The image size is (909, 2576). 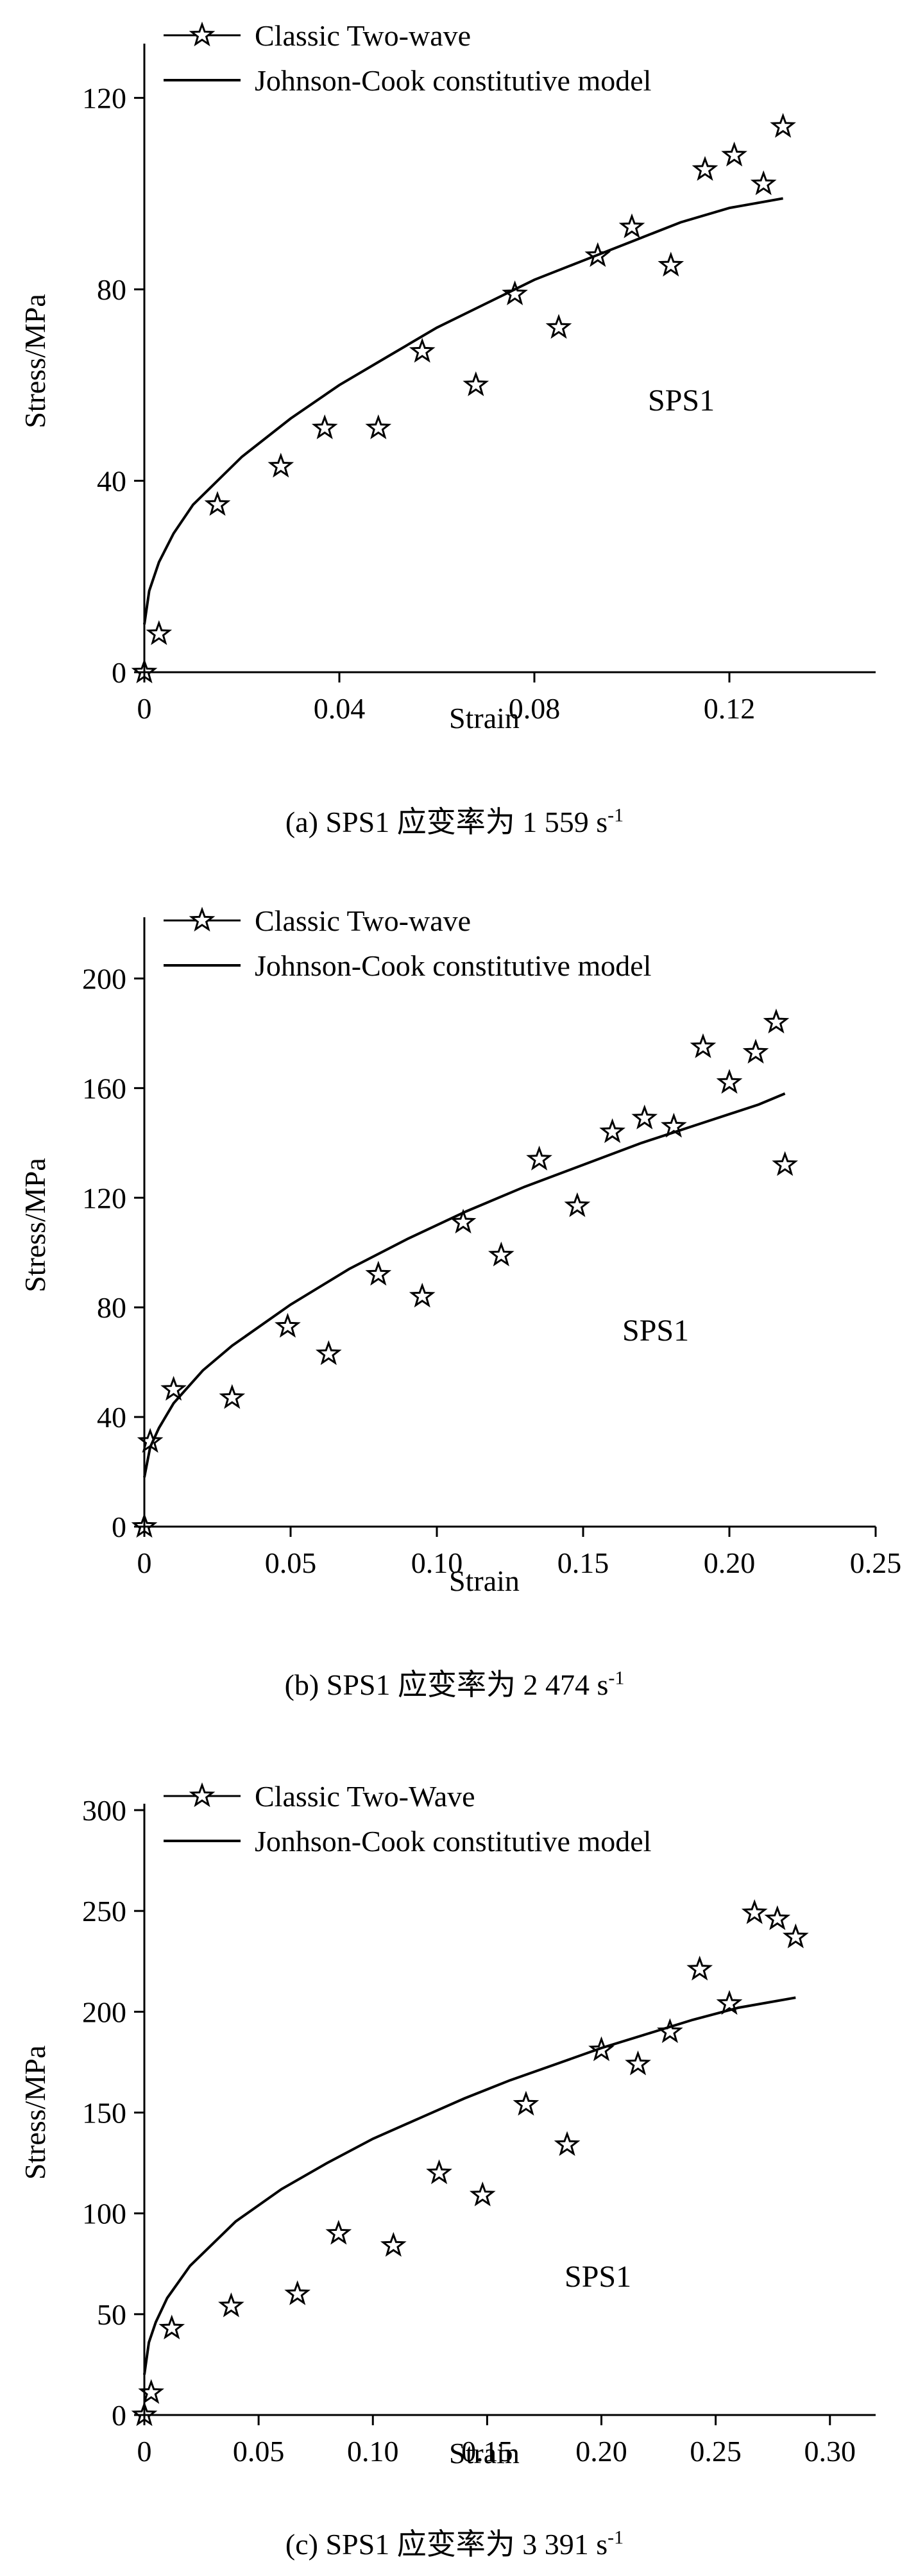 I want to click on caption-c-text: (c) SPS1 应变率为 3 391 s, so click(x=446, y=2544).